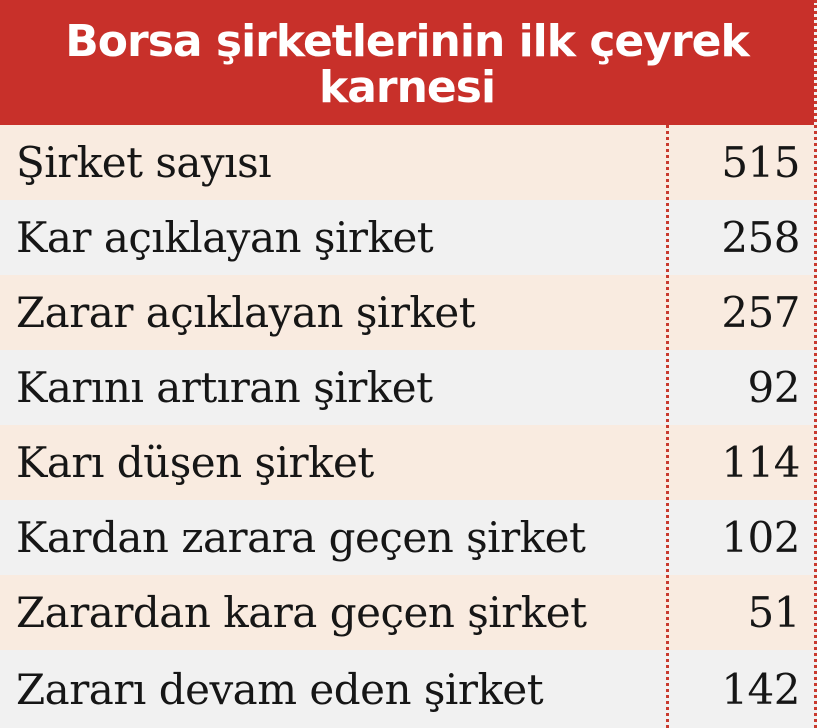 Image resolution: width=820 pixels, height=728 pixels. What do you see at coordinates (246, 312) in the screenshot?
I see `row-label: Zarar açıklayan şirket` at bounding box center [246, 312].